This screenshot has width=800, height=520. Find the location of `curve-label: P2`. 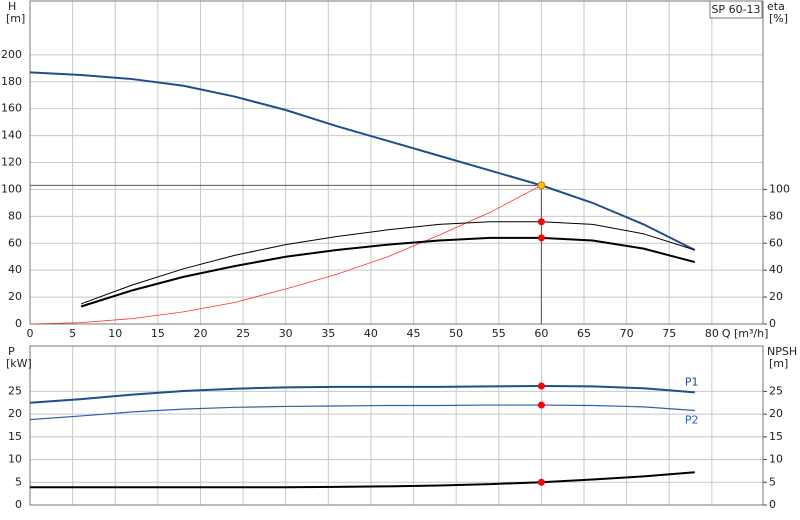

curve-label: P2 is located at coordinates (692, 420).